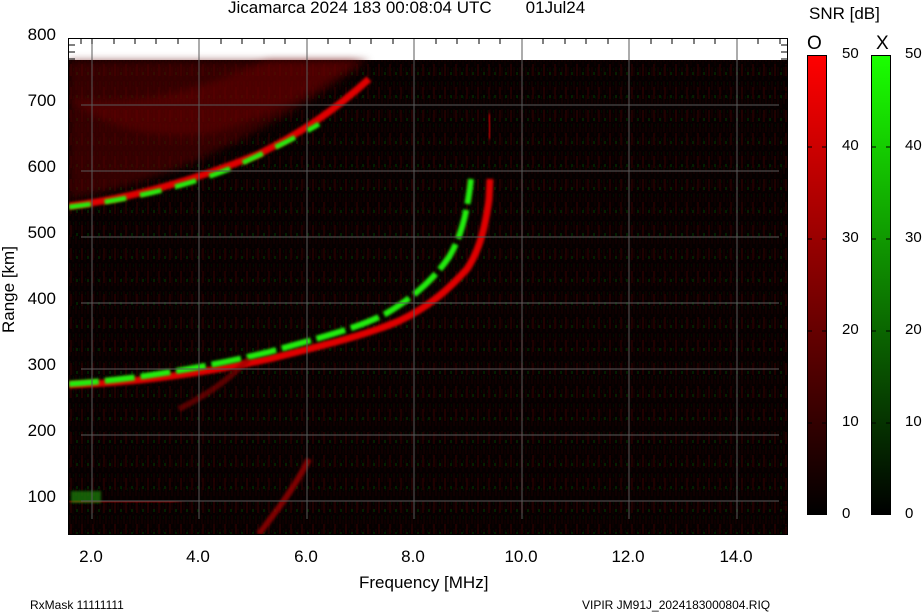 The width and height of the screenshot is (922, 614). Describe the element at coordinates (91, 556) in the screenshot. I see `xtick-2: 2.0` at that location.